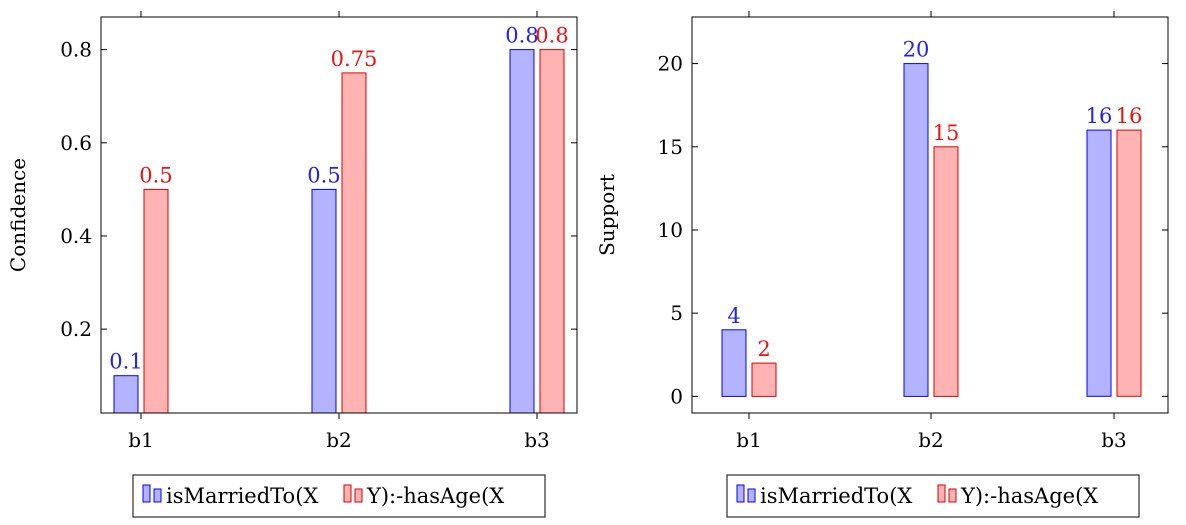 The height and width of the screenshot is (525, 1186). What do you see at coordinates (670, 147) in the screenshot?
I see `y-tick-label: 15` at bounding box center [670, 147].